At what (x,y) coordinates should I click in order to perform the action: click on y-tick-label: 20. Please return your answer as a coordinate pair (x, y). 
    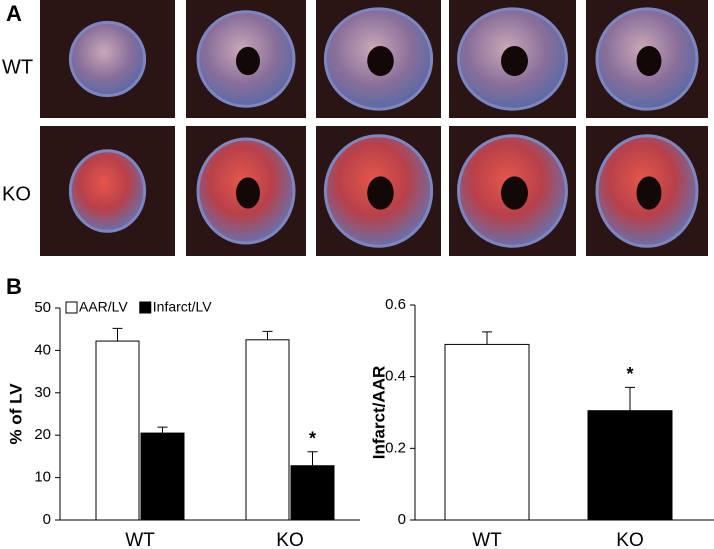
    Looking at the image, I should click on (42, 434).